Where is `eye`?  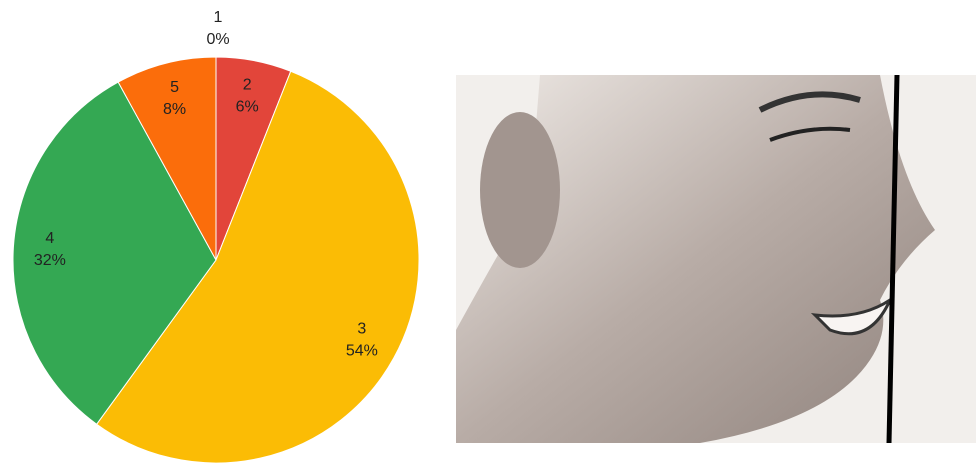 eye is located at coordinates (810, 134).